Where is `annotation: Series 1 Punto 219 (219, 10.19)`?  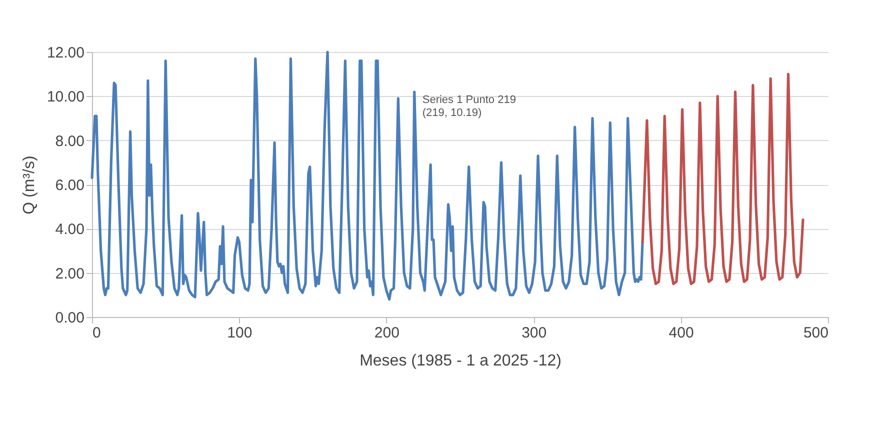
annotation: Series 1 Punto 219 (219, 10.19) is located at coordinates (469, 106).